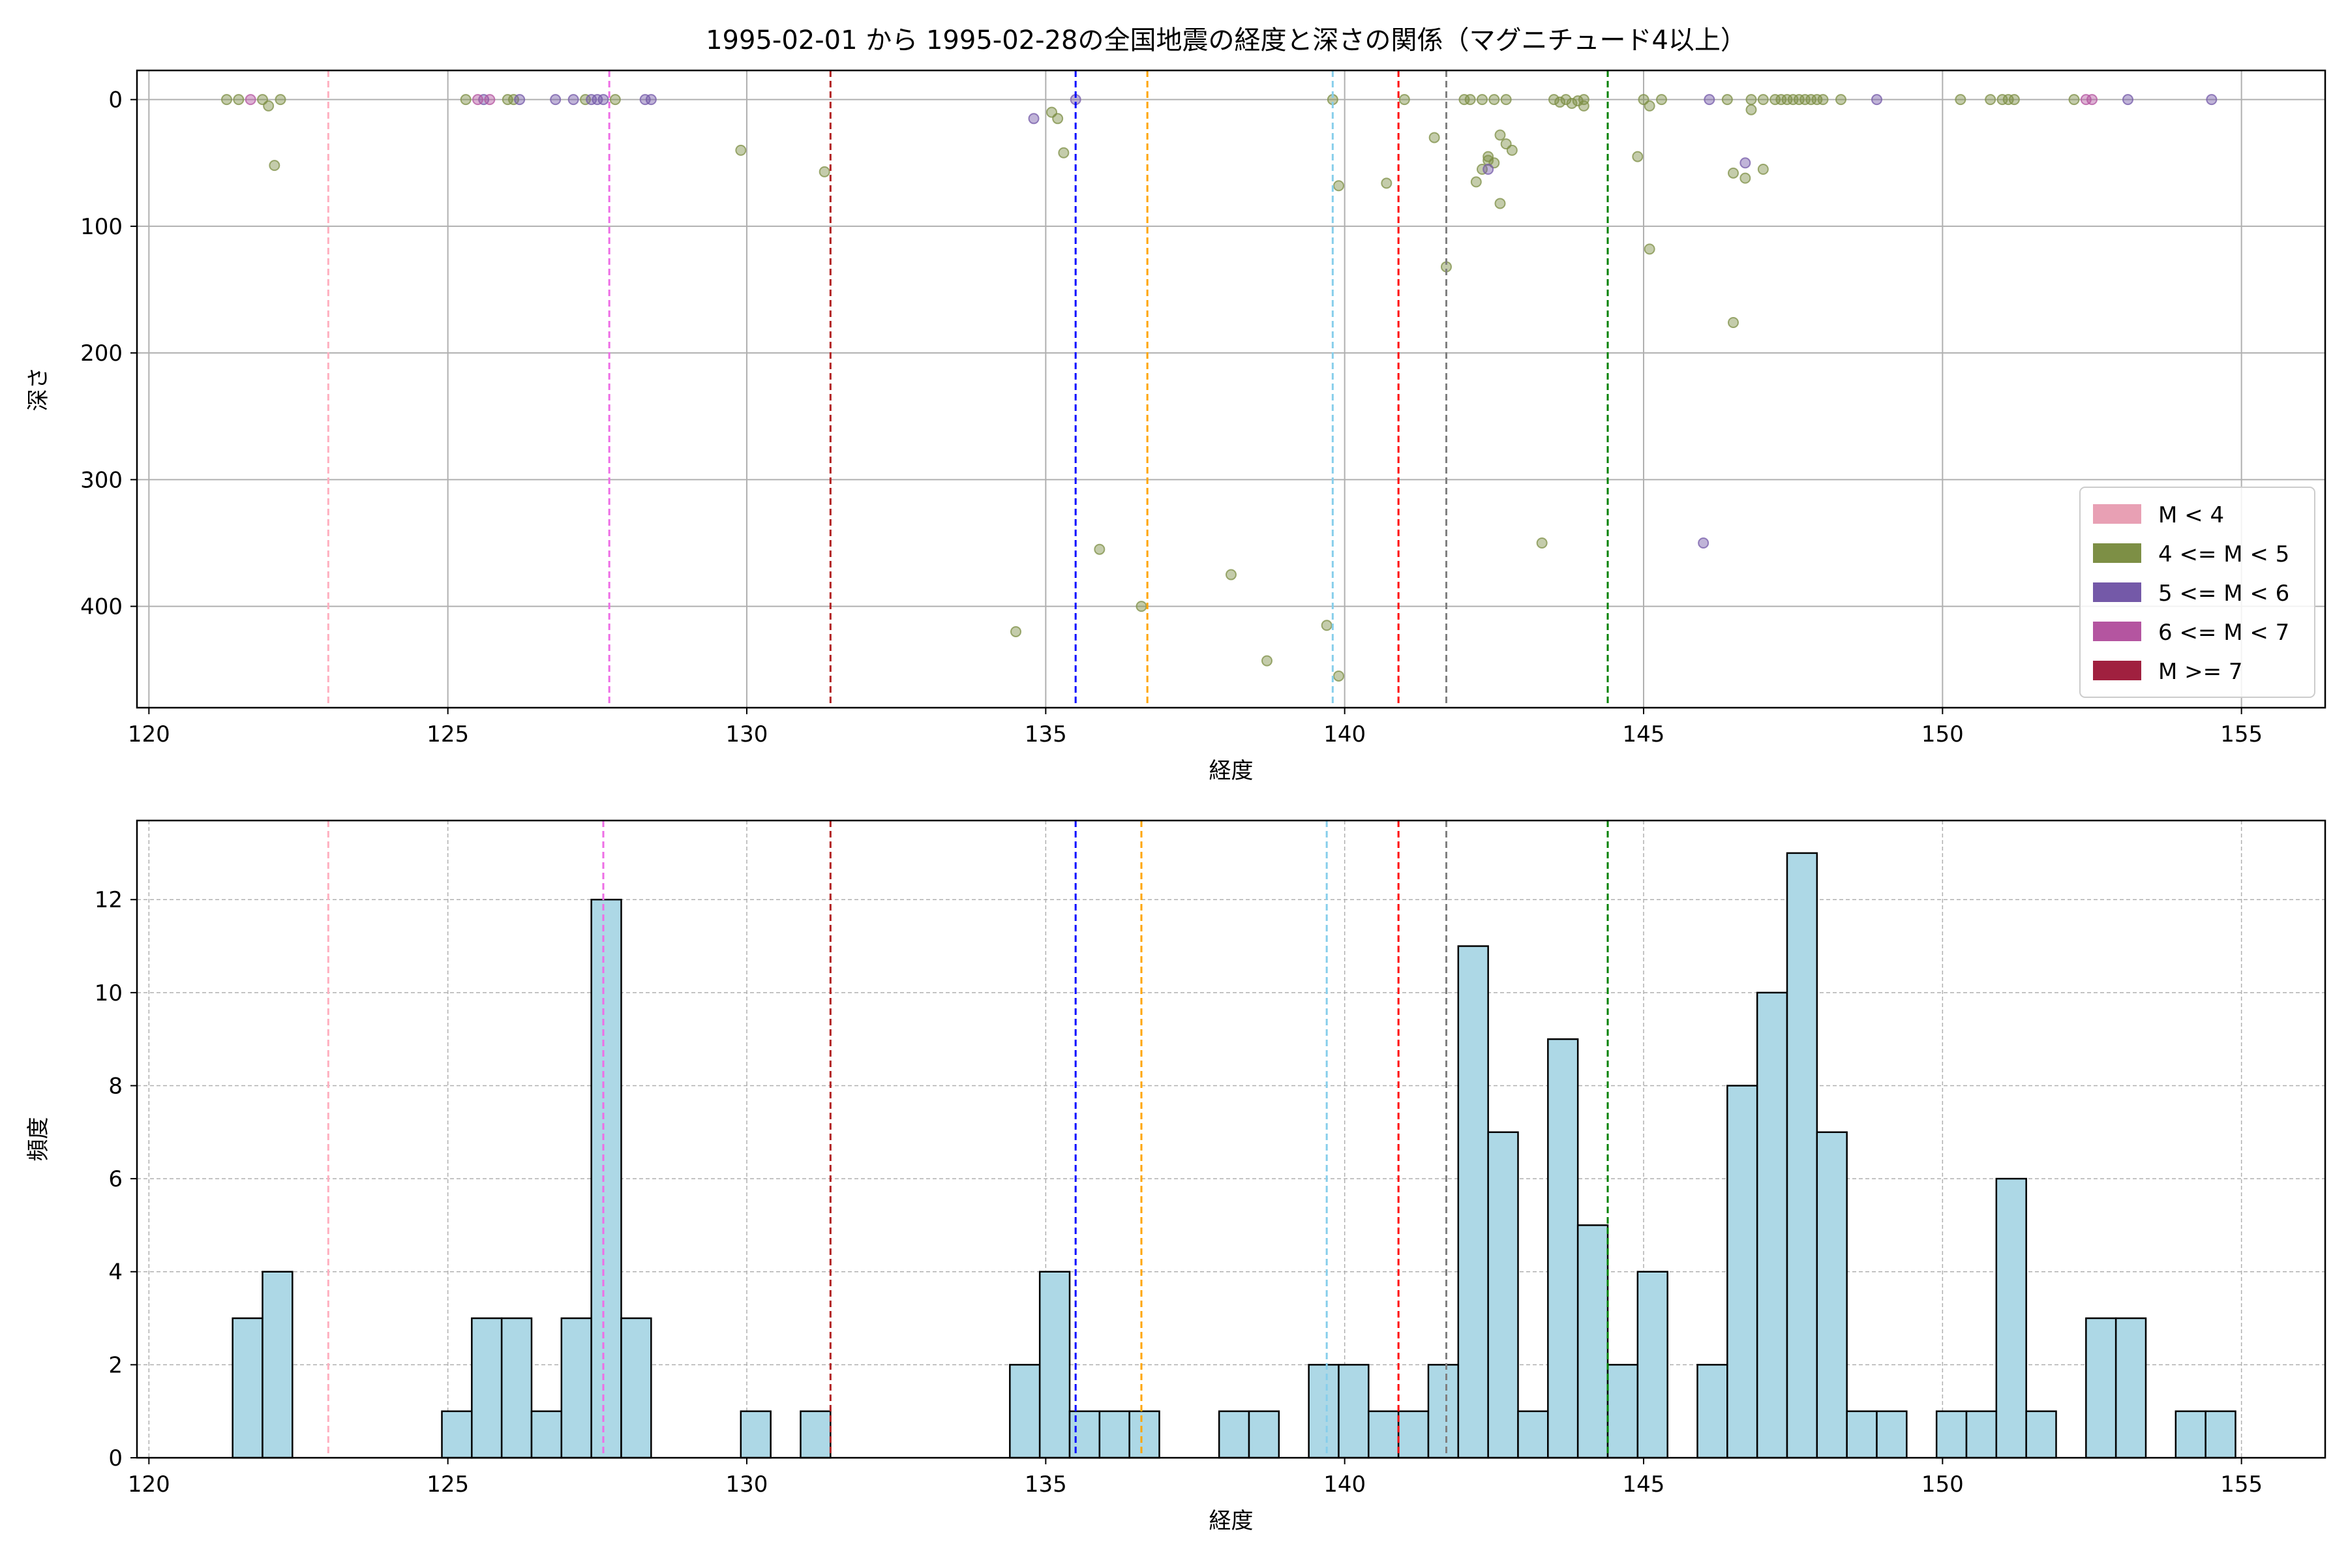 The height and width of the screenshot is (1568, 2348). I want to click on x-tick-label: 120, so click(149, 734).